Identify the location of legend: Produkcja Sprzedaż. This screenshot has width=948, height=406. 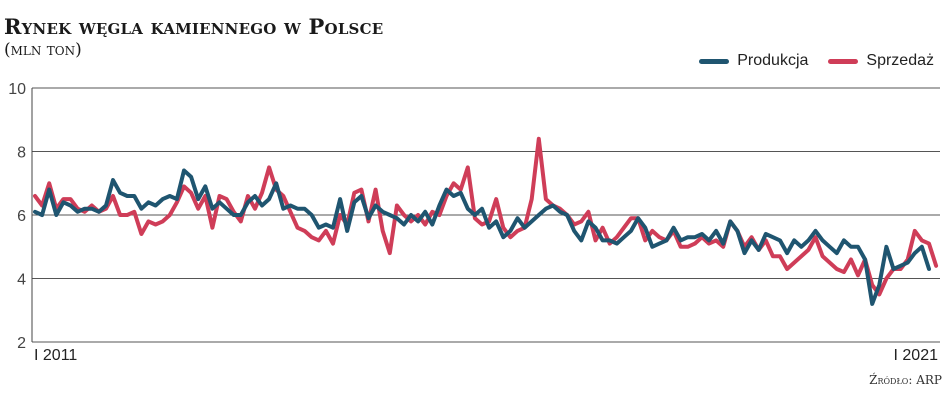
(816, 61).